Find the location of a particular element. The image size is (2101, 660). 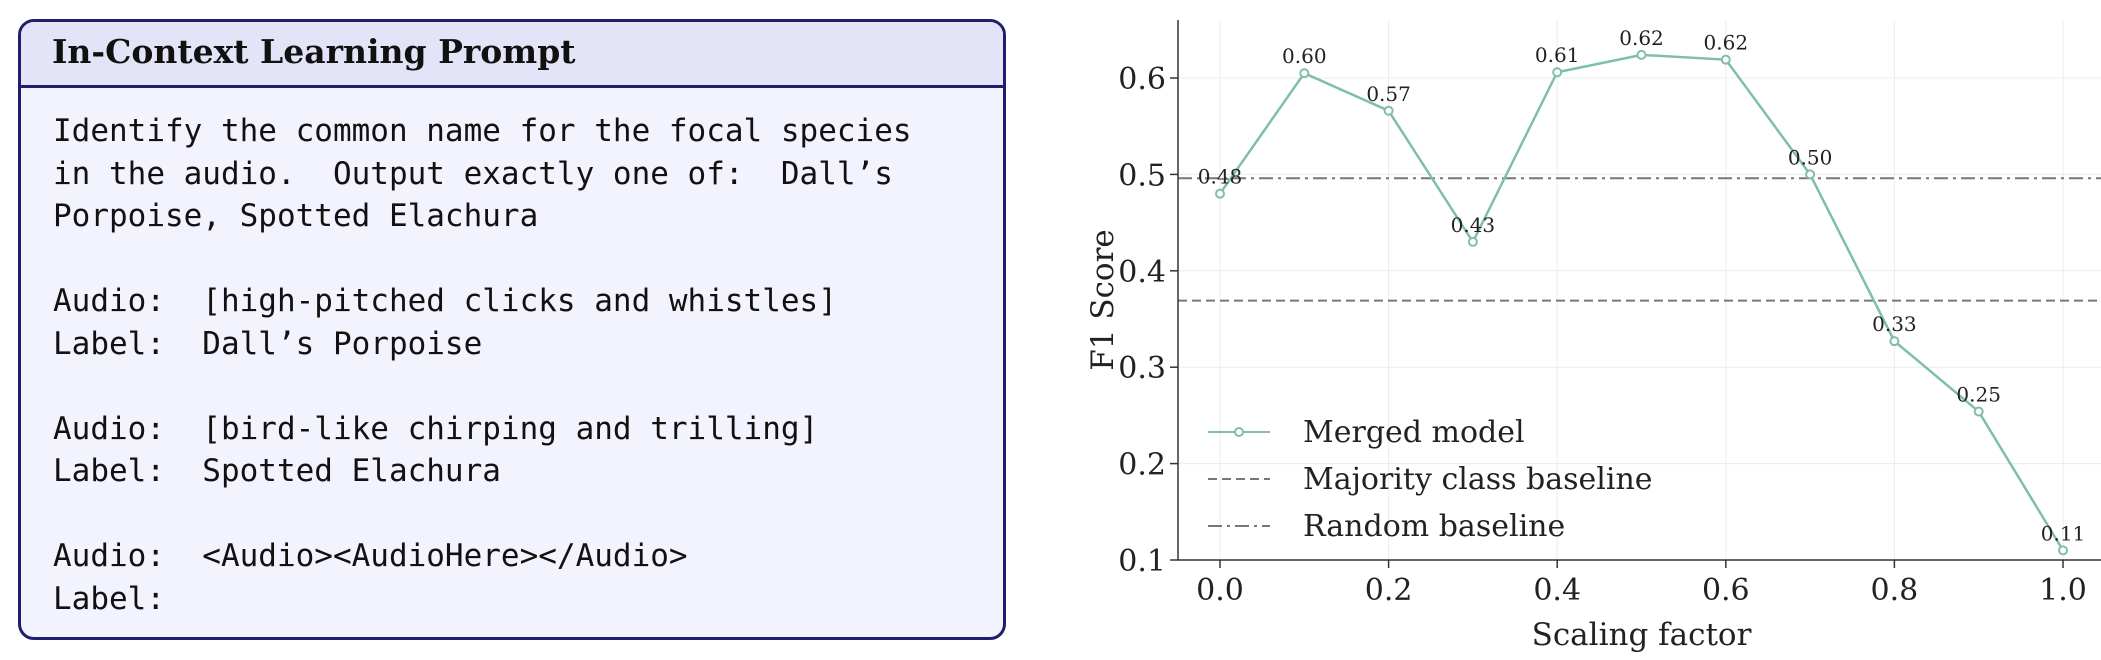

y-tick-label: 0.5 is located at coordinates (1142, 175).